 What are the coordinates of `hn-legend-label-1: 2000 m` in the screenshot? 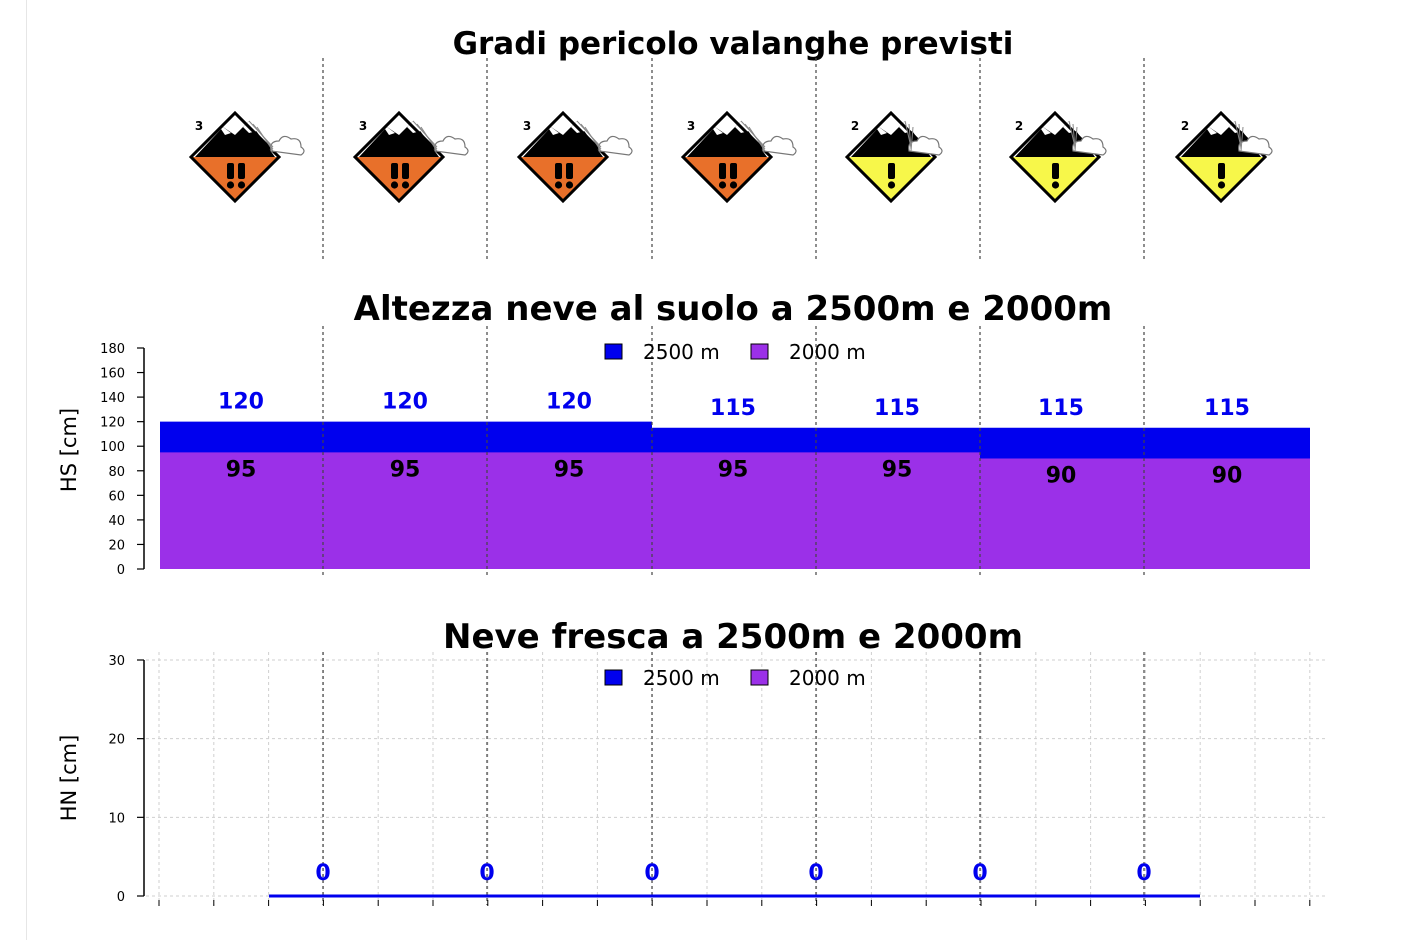 It's located at (827, 678).